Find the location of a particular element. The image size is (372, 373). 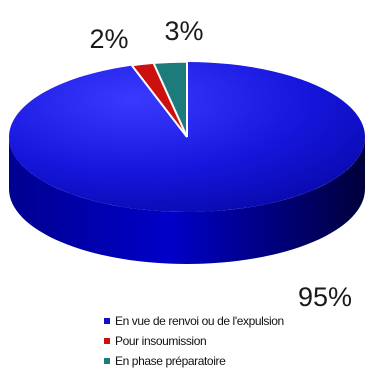

legend-item-0: En vue de renvoi ou de l'expulsion is located at coordinates (194, 321).